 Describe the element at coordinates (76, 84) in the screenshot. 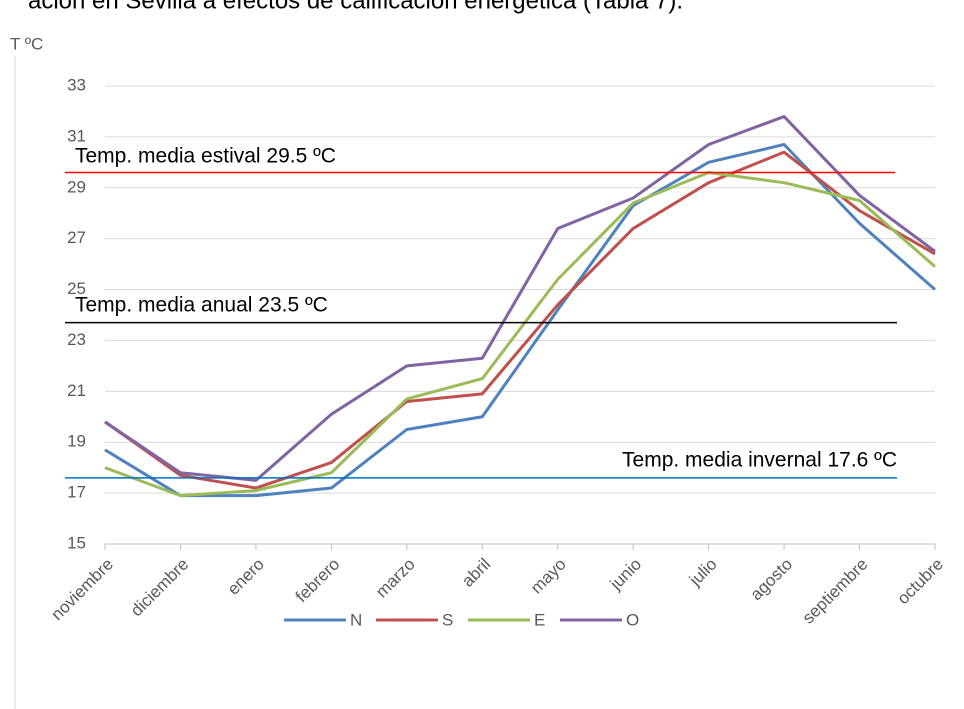

I see `y-tick-label: 33` at that location.